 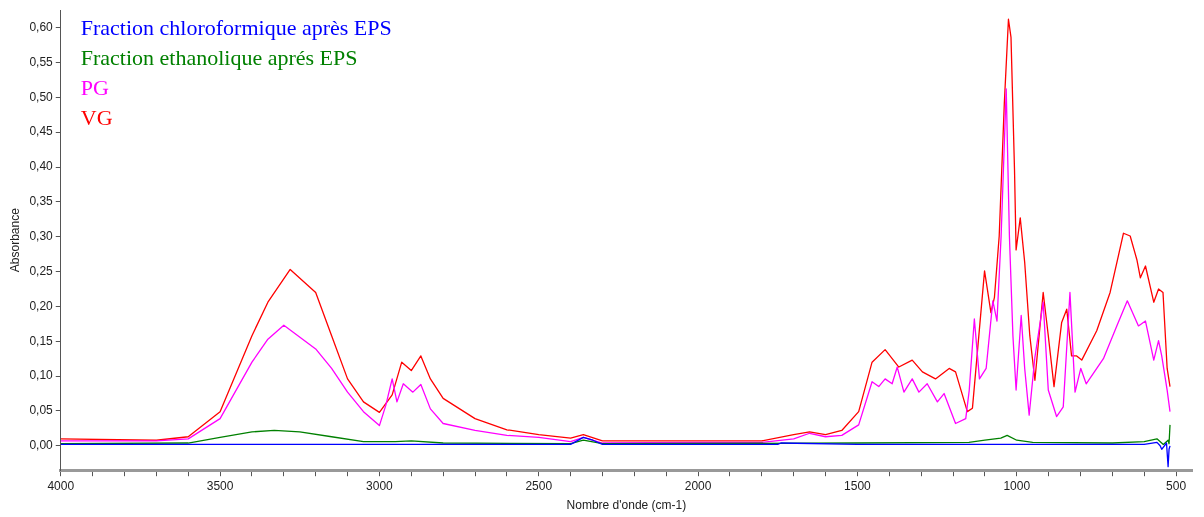 I want to click on x-tick-label: 3500, so click(x=220, y=485).